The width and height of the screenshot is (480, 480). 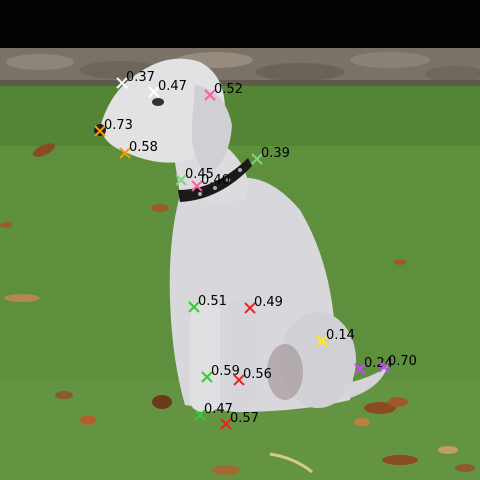 I want to click on keypoint-marker: 0.24, so click(x=373, y=365).